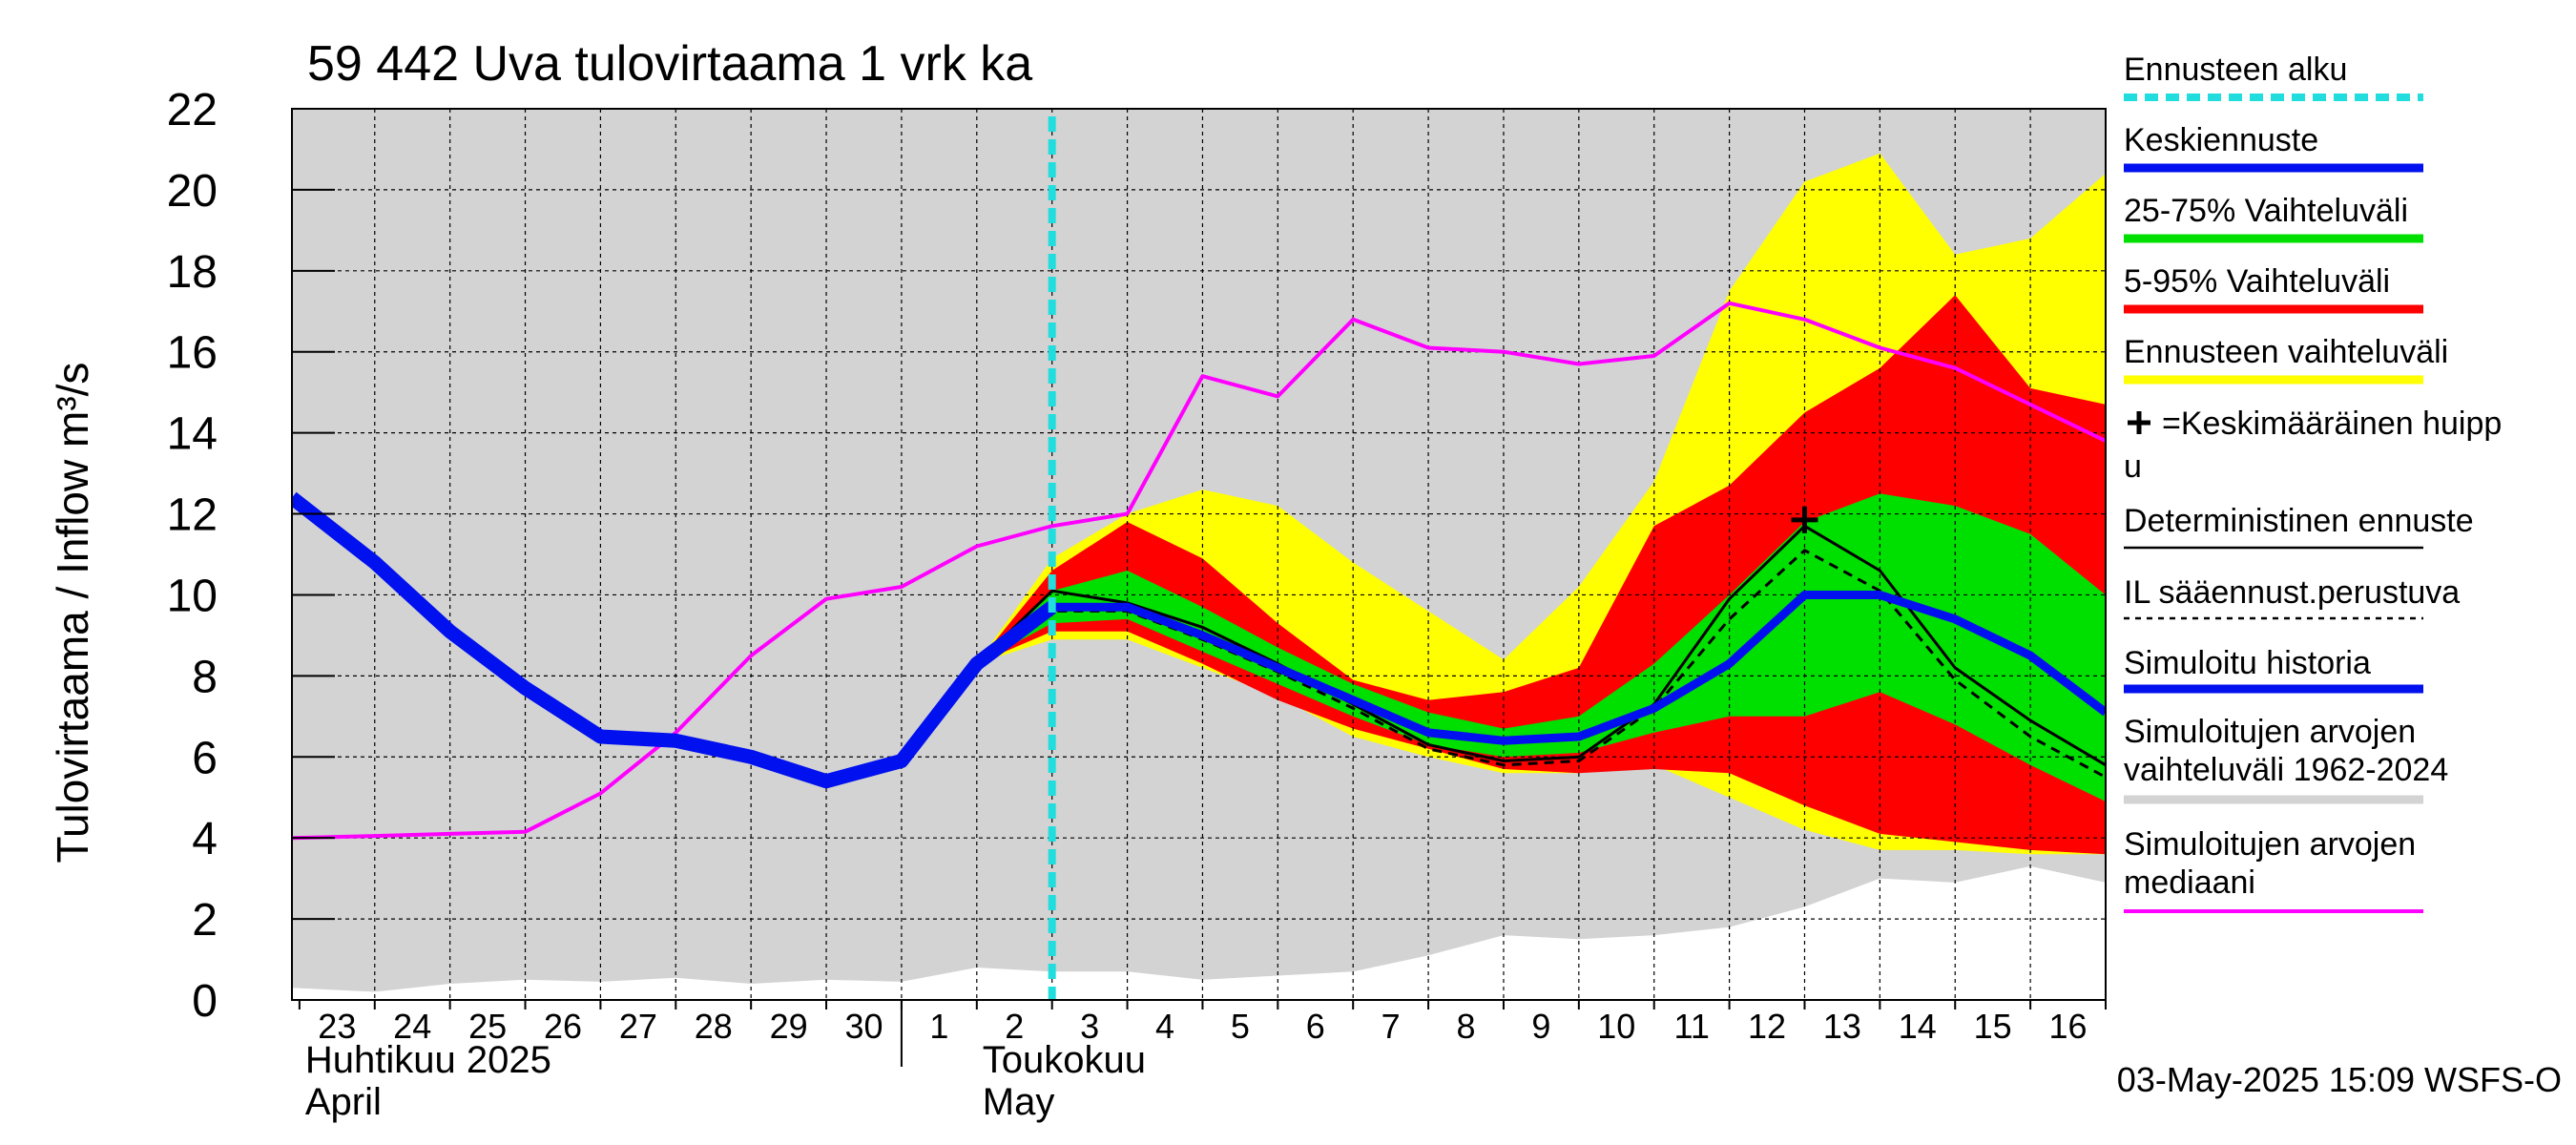 Image resolution: width=2576 pixels, height=1145 pixels. What do you see at coordinates (1466, 1026) in the screenshot?
I see `x-tick-label: 8` at bounding box center [1466, 1026].